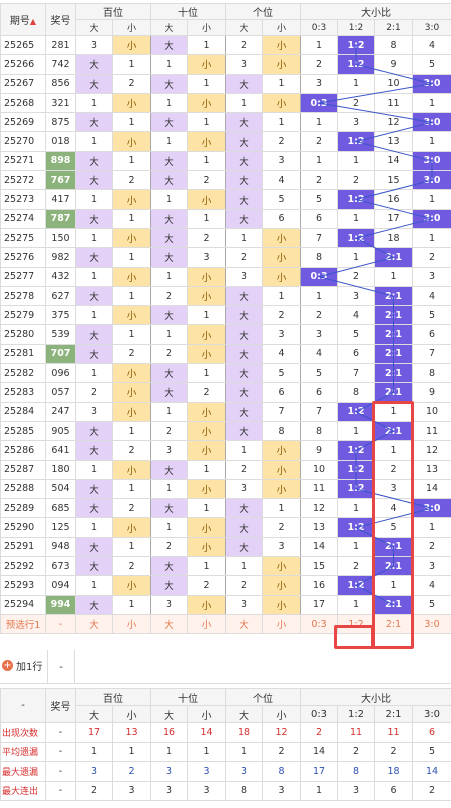  Describe the element at coordinates (94, 27) in the screenshot. I see `hundreds-big-header: 大` at that location.